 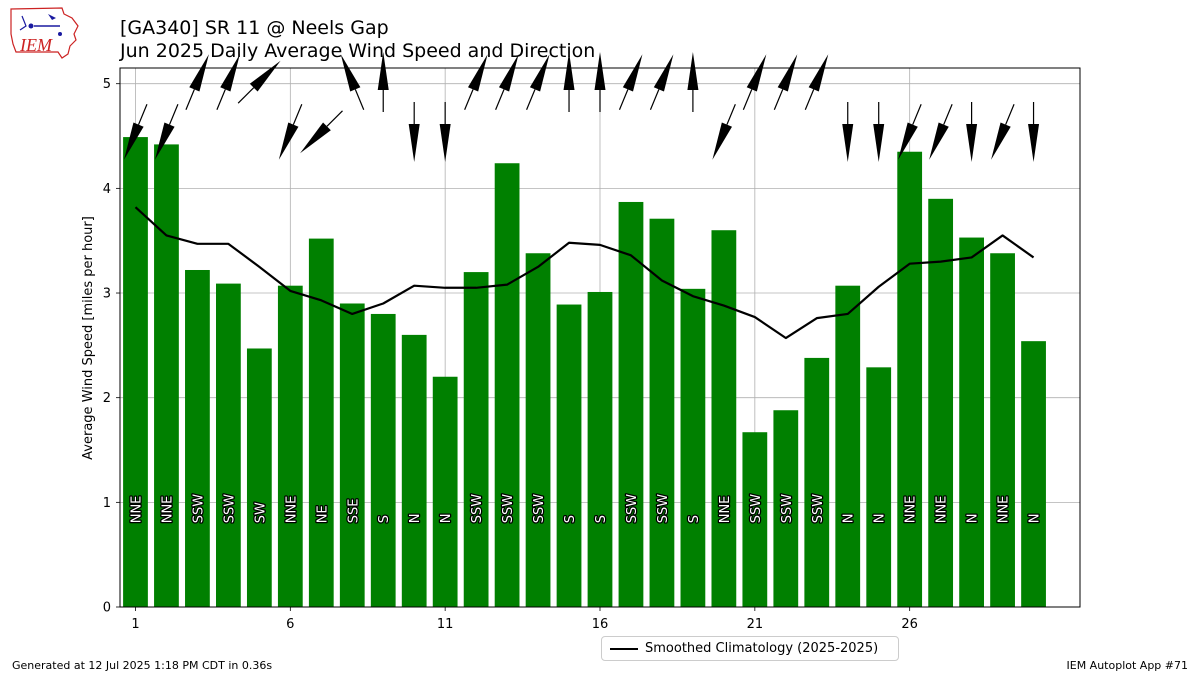 What do you see at coordinates (107, 398) in the screenshot?
I see `y-tick-label: 2` at bounding box center [107, 398].